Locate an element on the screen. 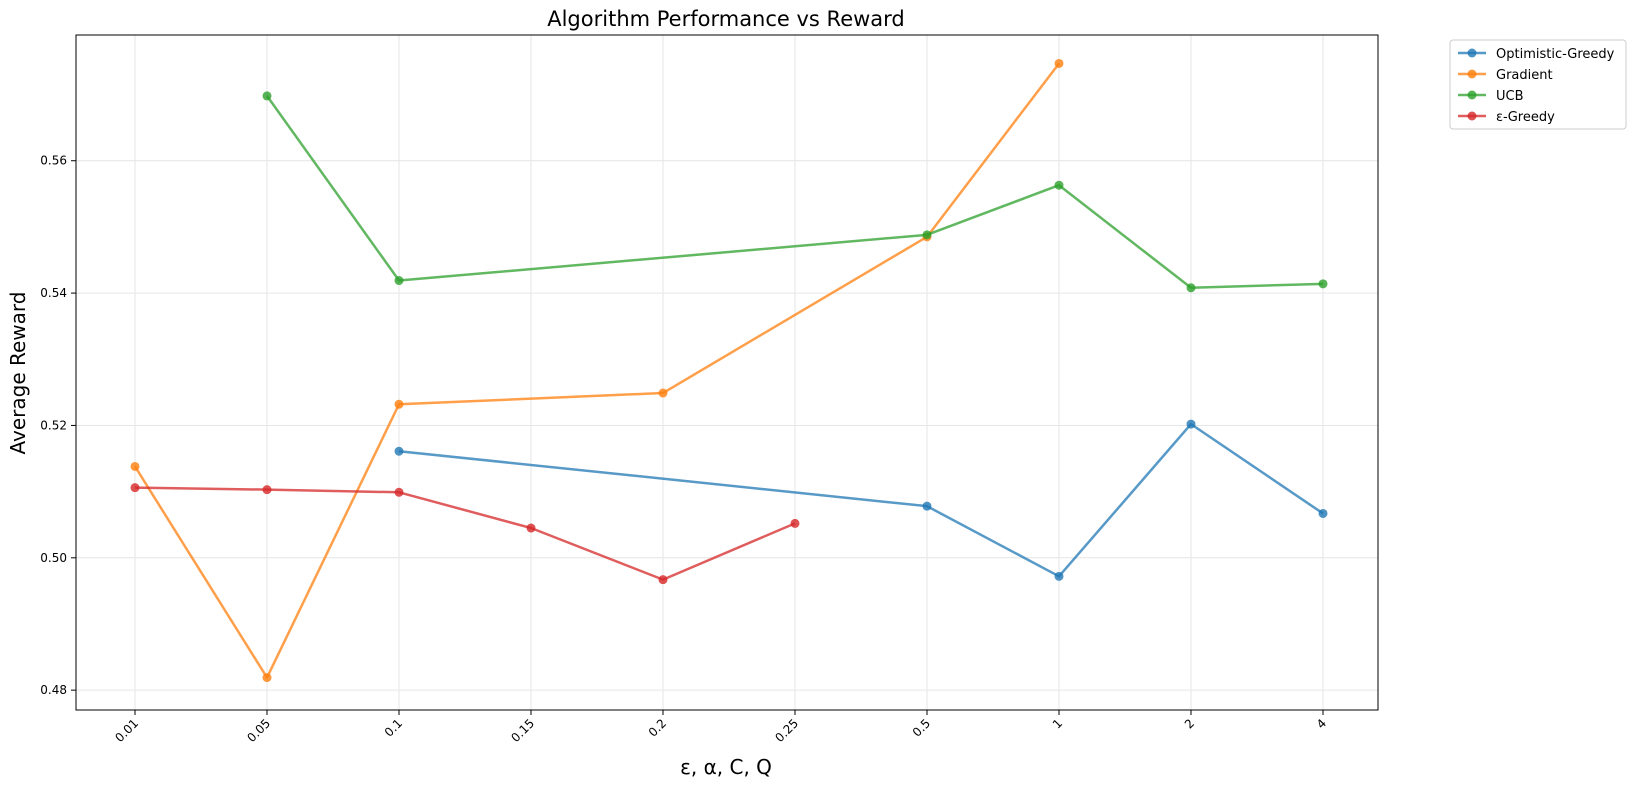 This screenshot has height=787, width=1636. series-optimistic-greedy is located at coordinates (861, 500).